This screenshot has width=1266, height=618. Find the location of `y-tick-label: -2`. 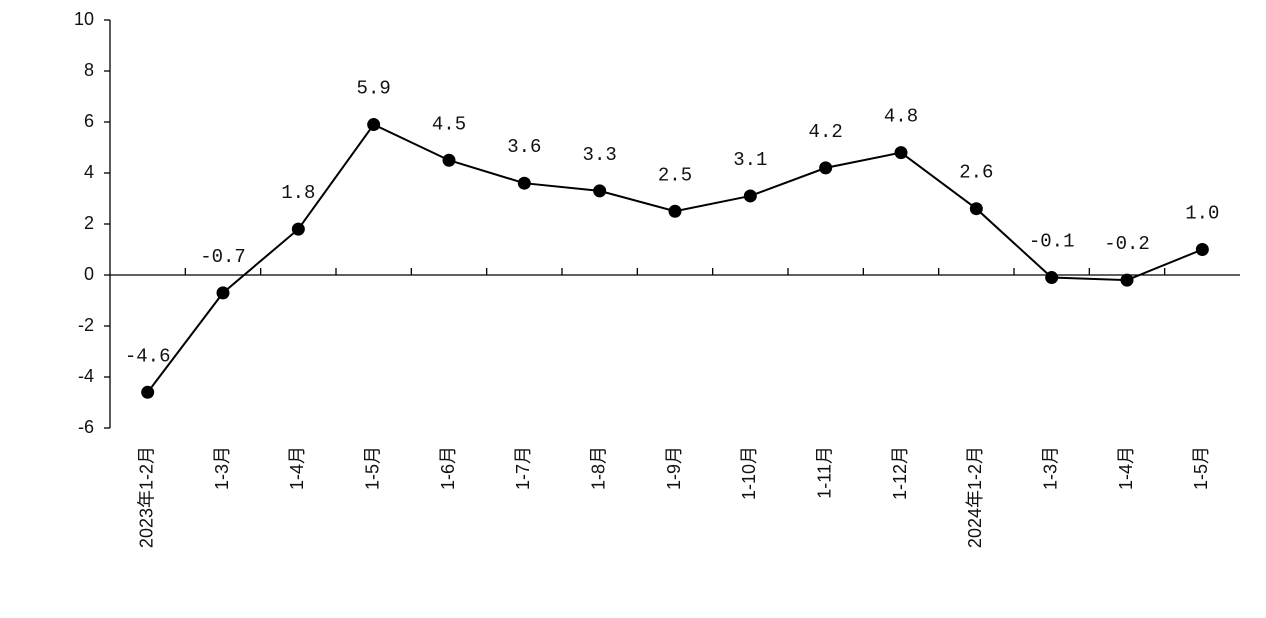

y-tick-label: -2 is located at coordinates (86, 325).